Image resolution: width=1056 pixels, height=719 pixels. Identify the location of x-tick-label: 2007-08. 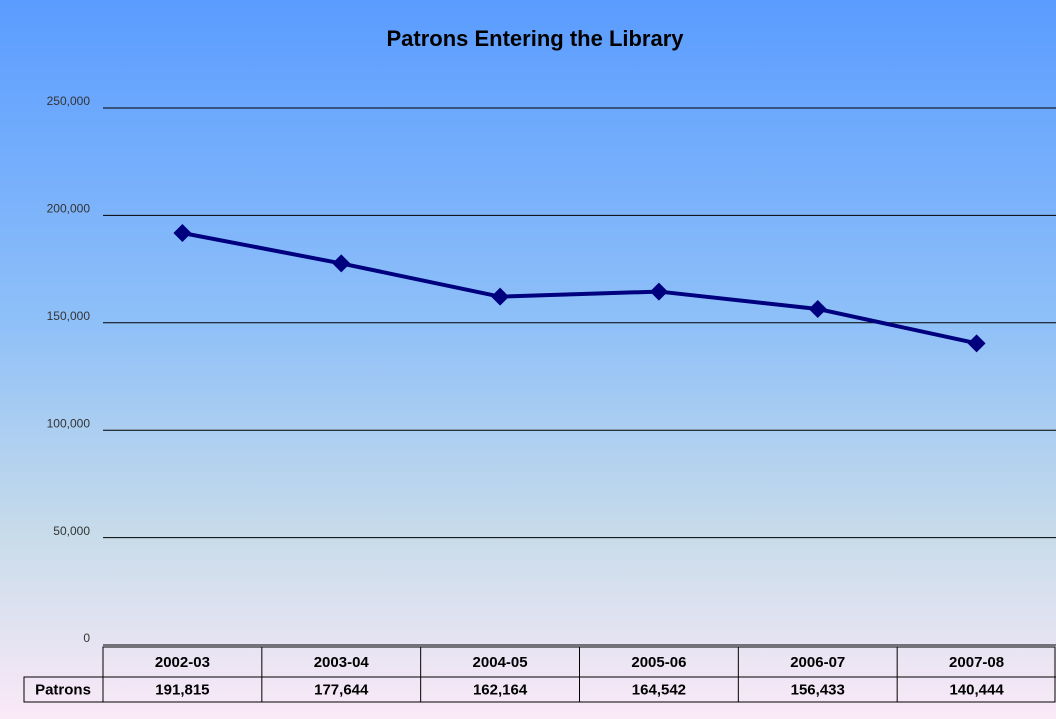
(976, 662).